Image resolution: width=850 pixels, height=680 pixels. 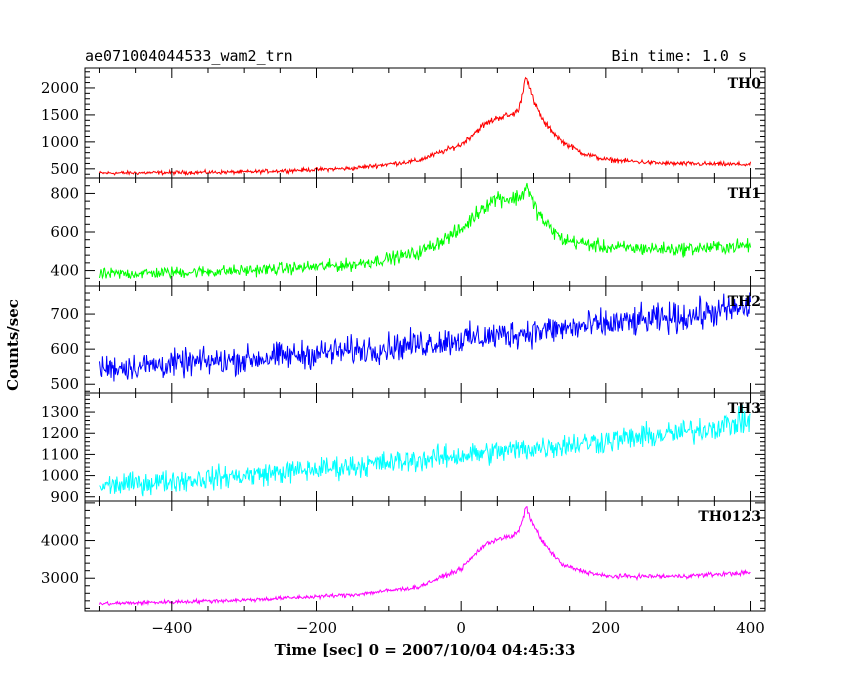 I want to click on panel-th3: 900 1000 1100 1200 1300 TH3, so click(x=403, y=449).